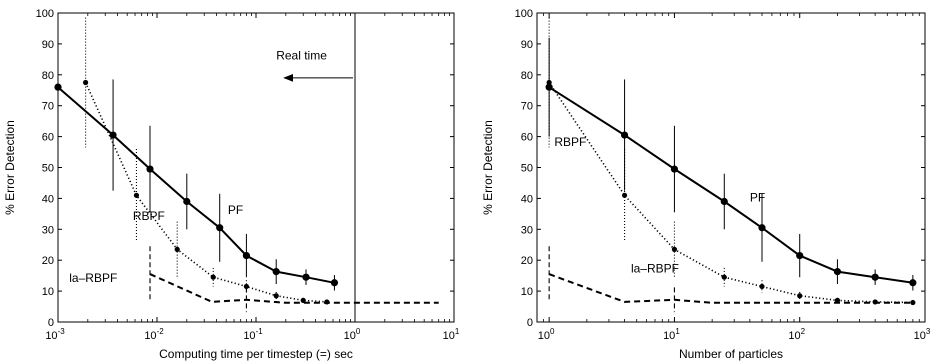 The height and width of the screenshot is (364, 931). Describe the element at coordinates (256, 354) in the screenshot. I see `x-axis-label: Computing time per timestep (=) sec` at that location.